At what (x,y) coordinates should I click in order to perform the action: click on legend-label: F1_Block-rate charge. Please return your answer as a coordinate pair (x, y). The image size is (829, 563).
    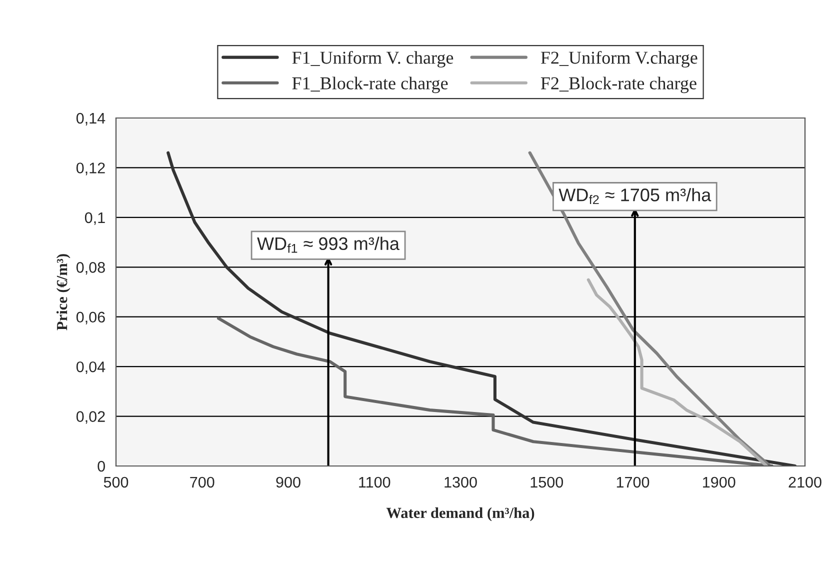
    Looking at the image, I should click on (370, 85).